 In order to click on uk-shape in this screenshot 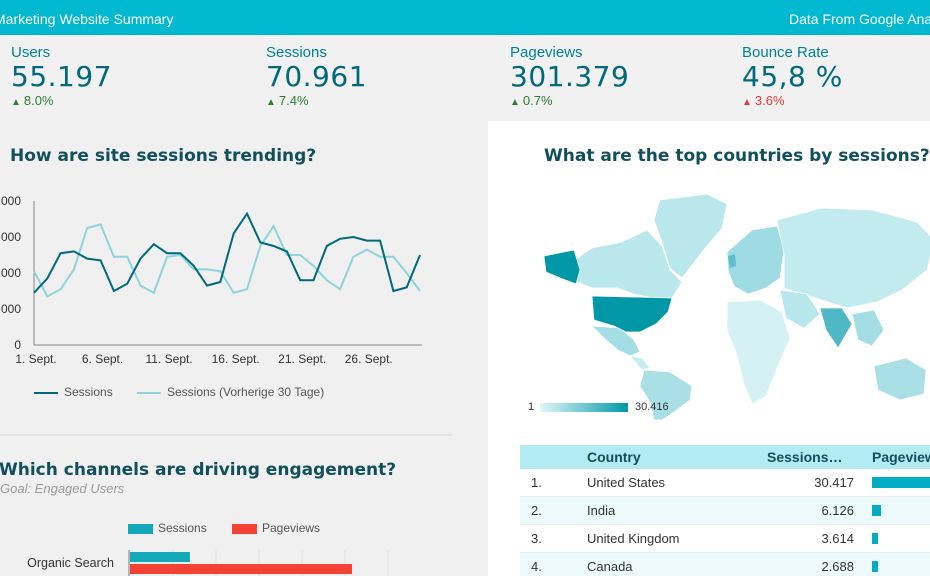, I will do `click(732, 261)`.